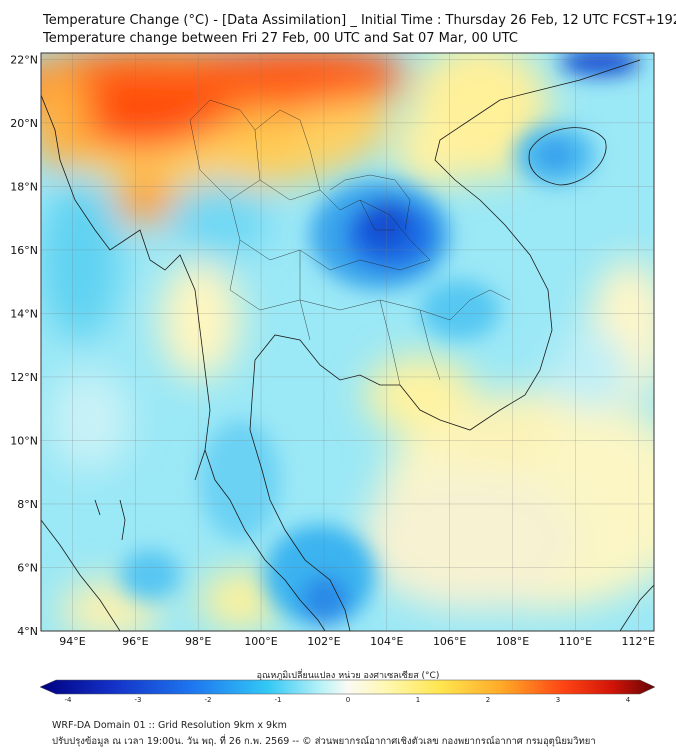 The width and height of the screenshot is (676, 756). I want to click on colorbar-tick-label: -1, so click(278, 700).